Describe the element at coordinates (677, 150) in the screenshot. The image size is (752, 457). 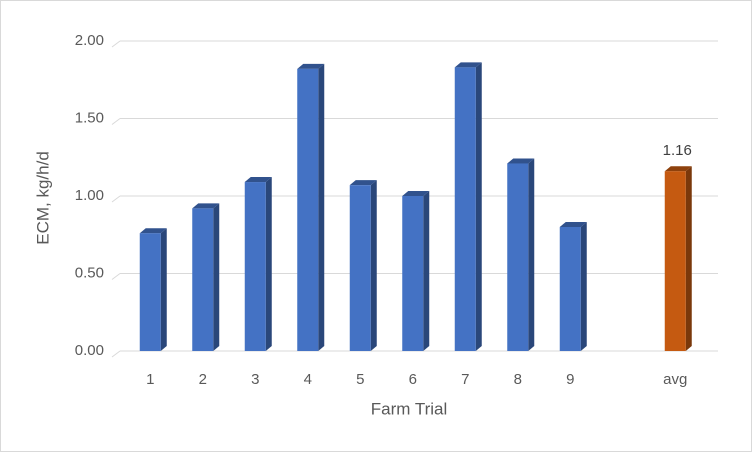
I see `data-label: 1.16` at that location.